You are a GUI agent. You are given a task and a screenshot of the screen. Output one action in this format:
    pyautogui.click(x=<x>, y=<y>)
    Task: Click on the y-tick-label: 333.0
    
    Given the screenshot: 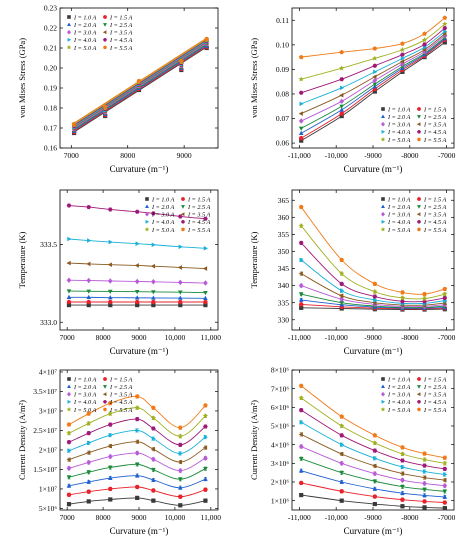 What is the action you would take?
    pyautogui.click(x=48, y=322)
    